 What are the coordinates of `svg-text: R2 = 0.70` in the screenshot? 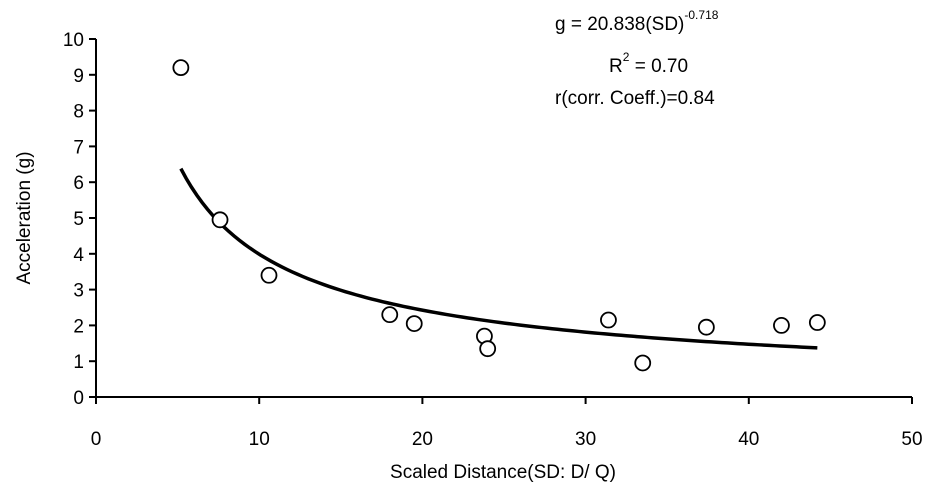 It's located at (648, 63).